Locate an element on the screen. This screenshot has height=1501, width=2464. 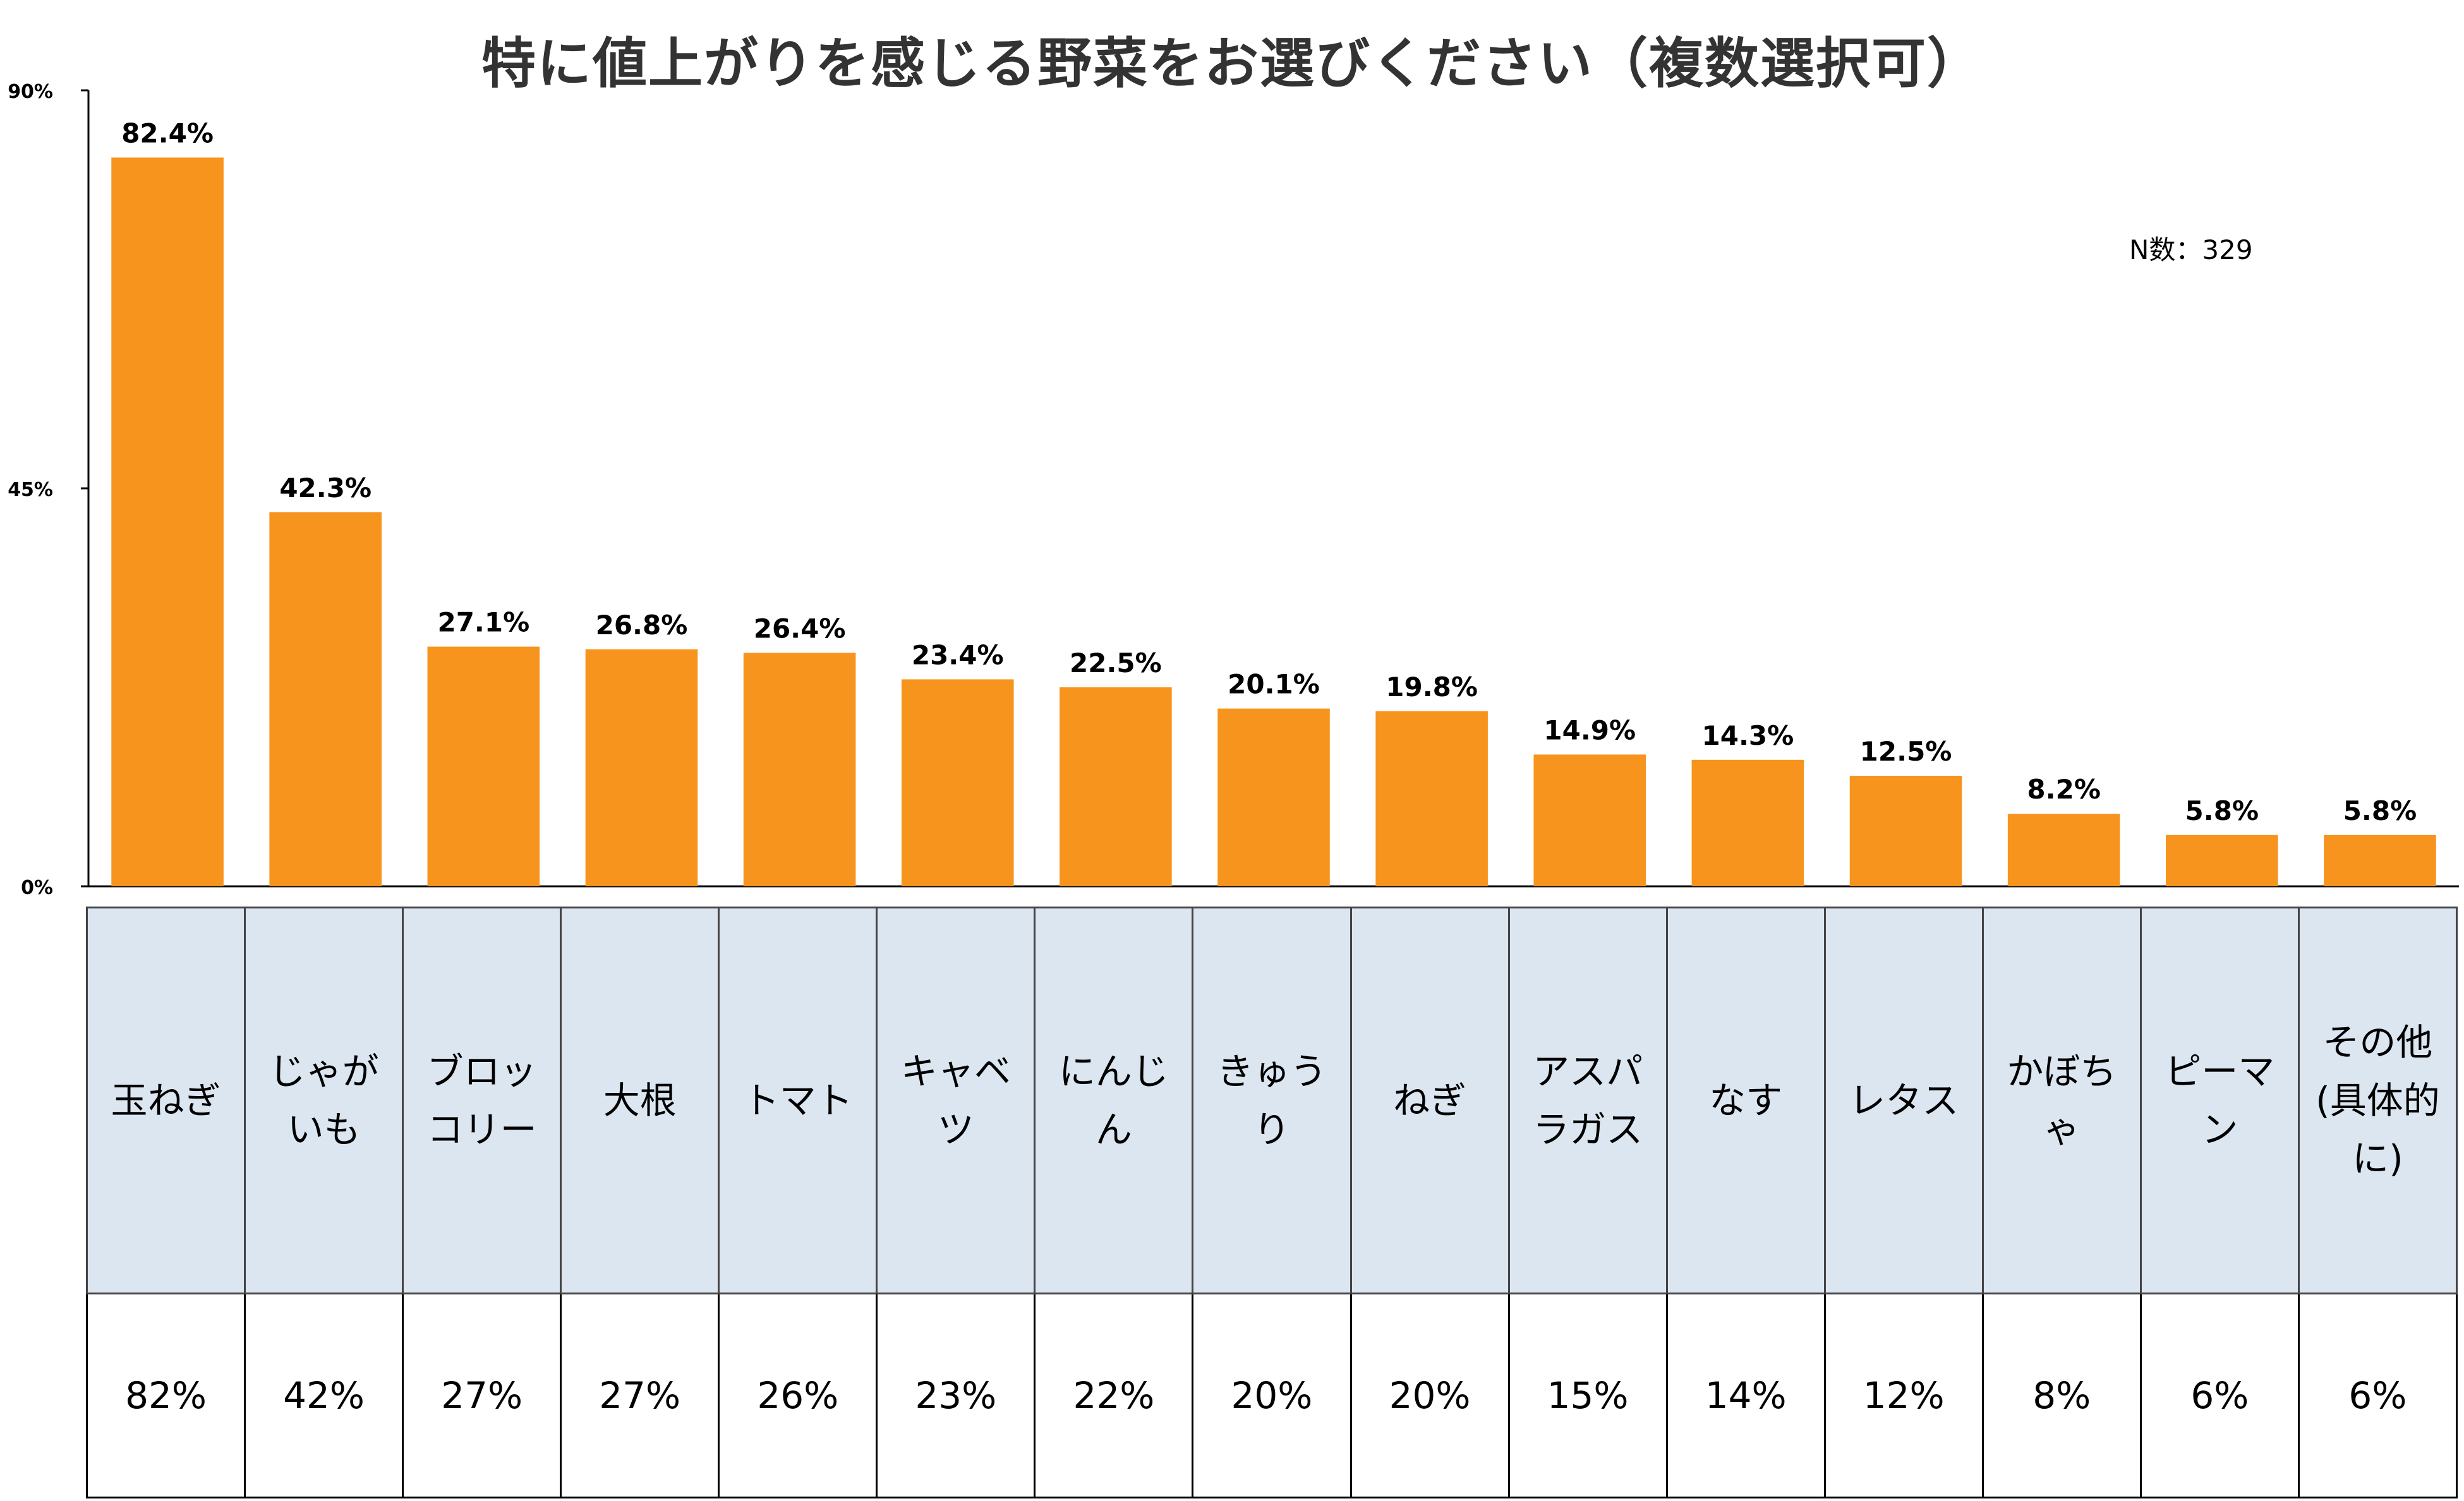
category-label: ピーマン is located at coordinates (2220, 1100).